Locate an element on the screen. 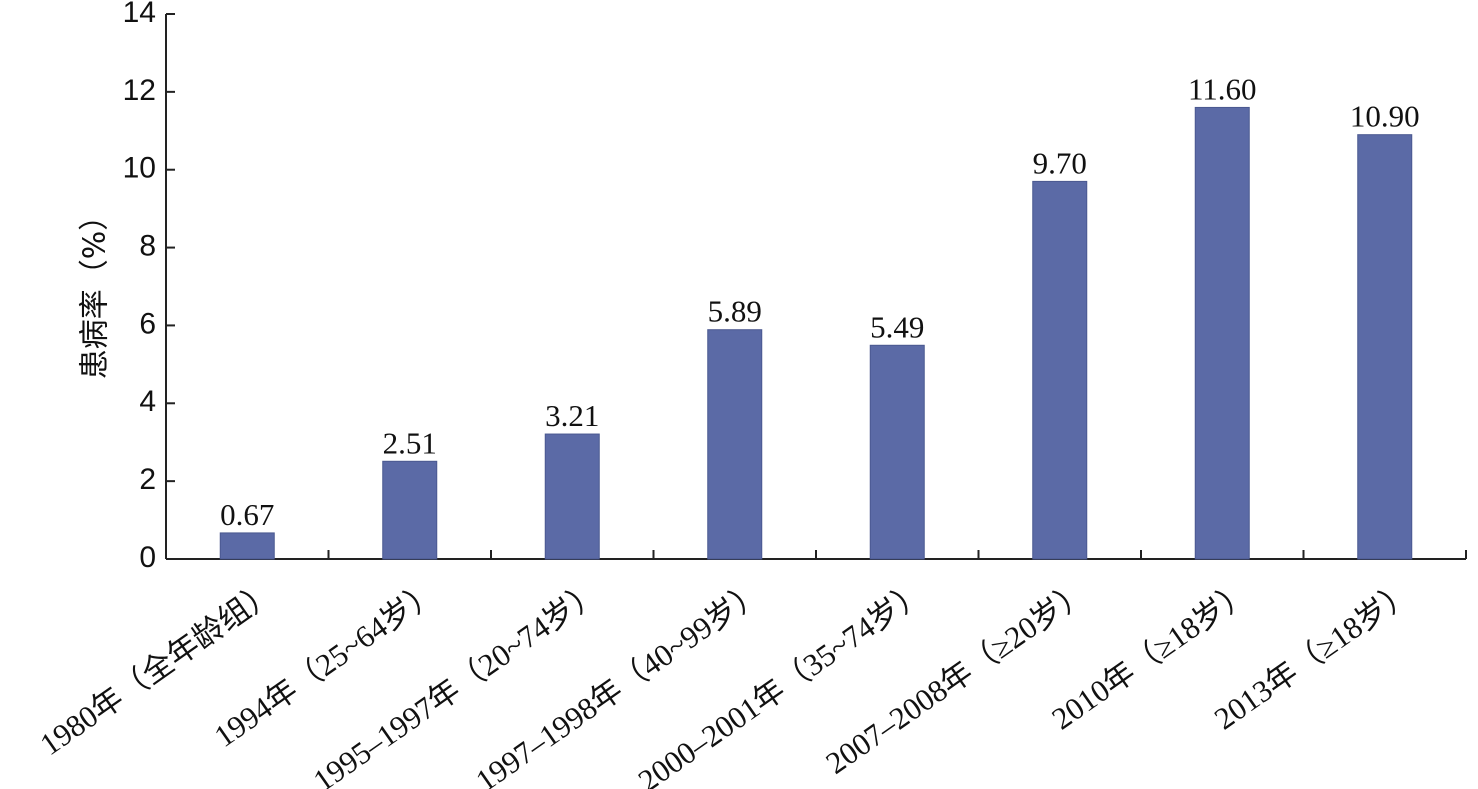  data-label: 11.60 is located at coordinates (1222, 88).